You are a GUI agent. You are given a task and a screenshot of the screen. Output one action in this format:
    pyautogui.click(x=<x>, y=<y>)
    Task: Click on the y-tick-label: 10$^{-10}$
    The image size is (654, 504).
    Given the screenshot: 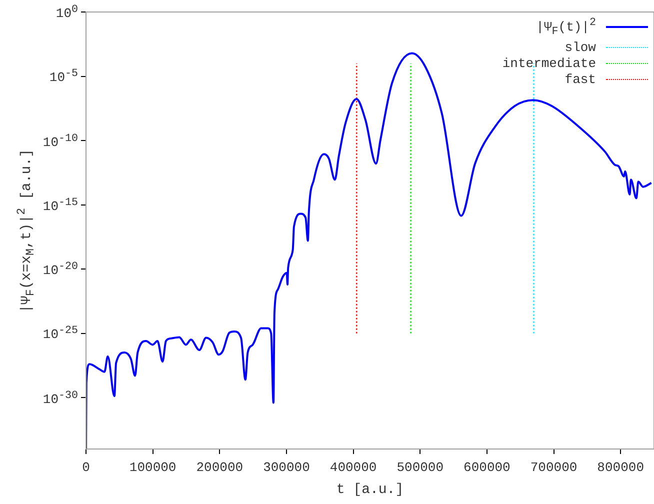 What is the action you would take?
    pyautogui.click(x=60, y=140)
    